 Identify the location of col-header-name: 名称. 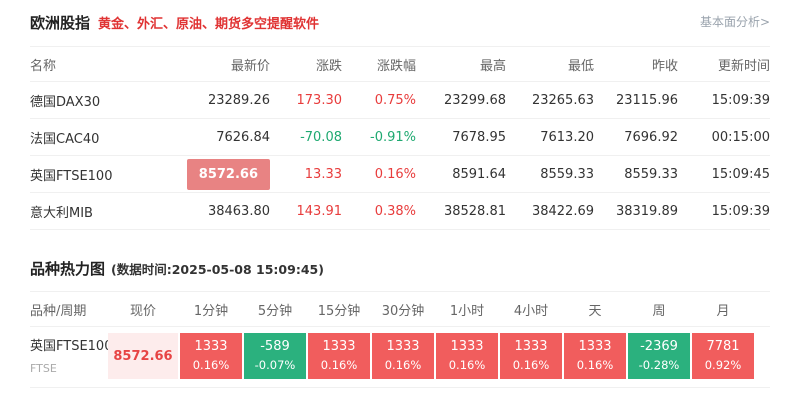
(43, 66).